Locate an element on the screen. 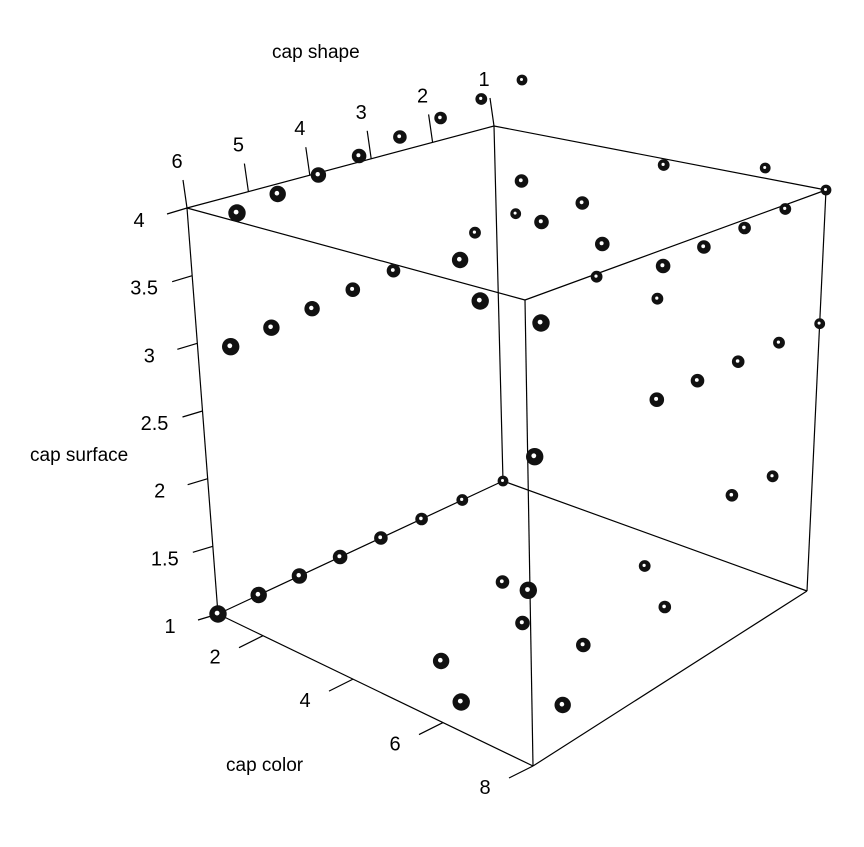 The height and width of the screenshot is (847, 864). cap-surface-axis-label: cap surface is located at coordinates (79, 455).